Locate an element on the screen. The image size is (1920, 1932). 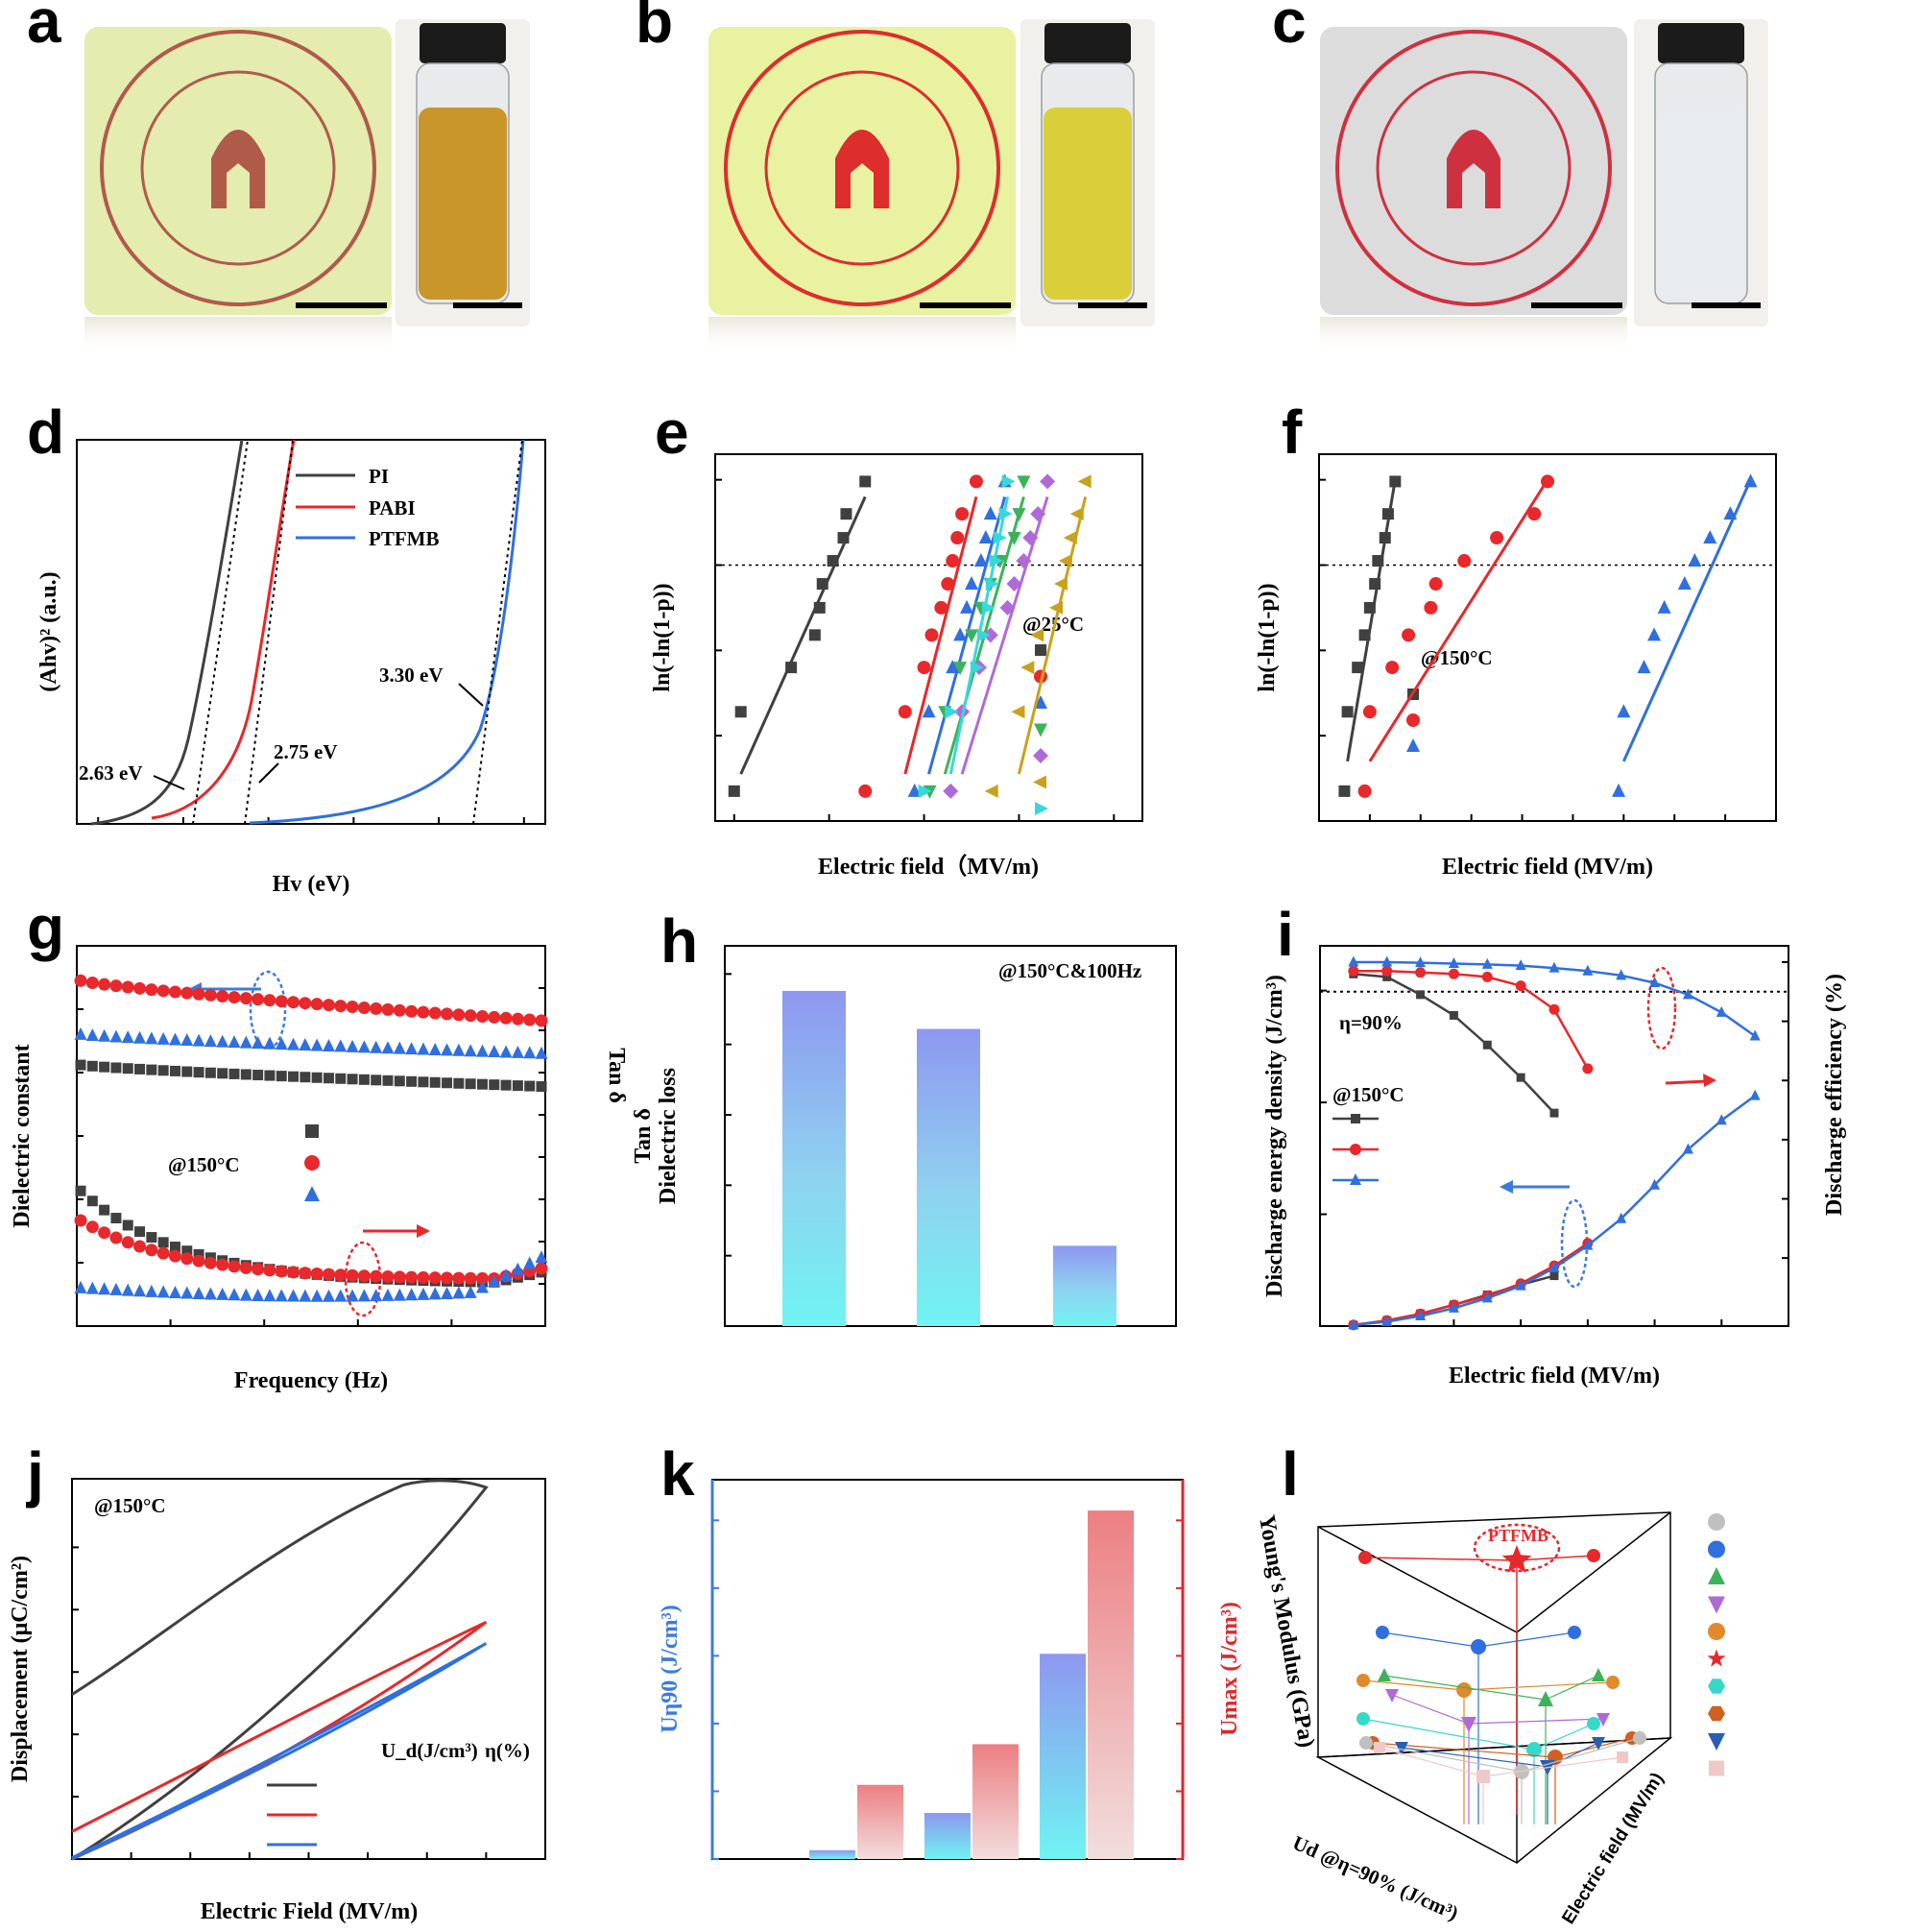
photo-b-film is located at coordinates (862, 171).